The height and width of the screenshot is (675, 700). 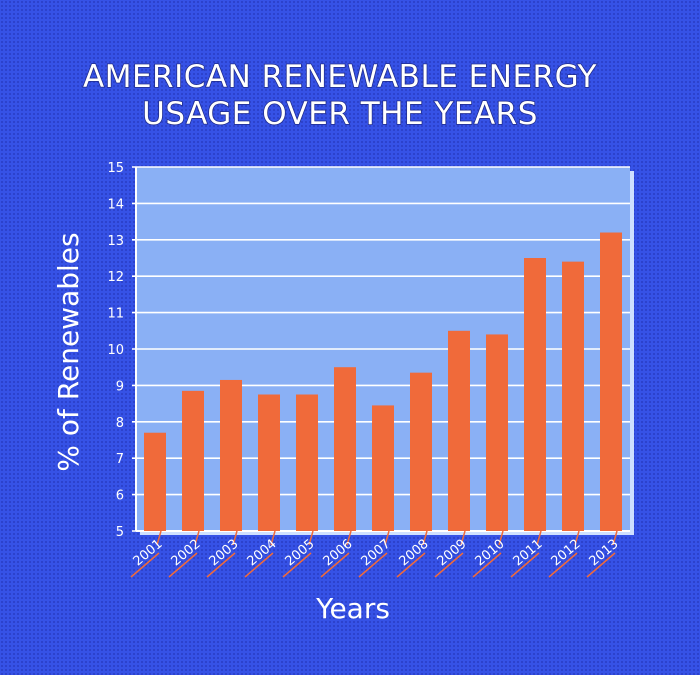 What do you see at coordinates (383, 468) in the screenshot?
I see `bar-2007` at bounding box center [383, 468].